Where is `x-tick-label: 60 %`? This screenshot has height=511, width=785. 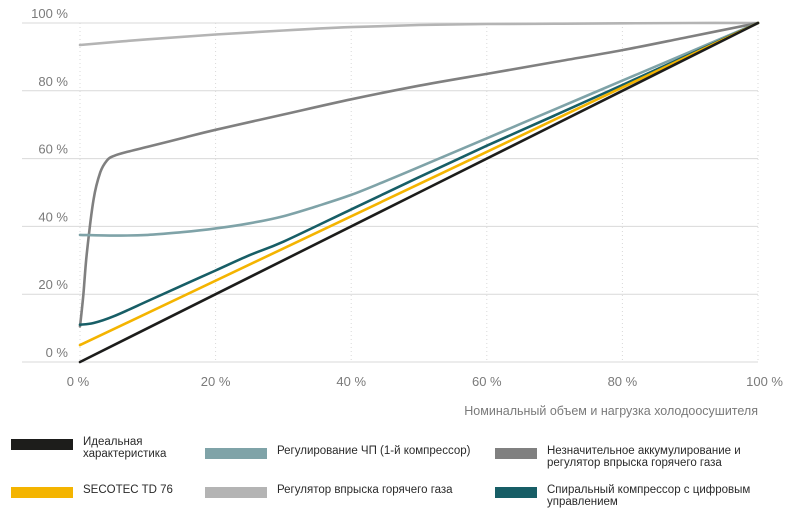
x-tick-label: 60 % is located at coordinates (487, 381).